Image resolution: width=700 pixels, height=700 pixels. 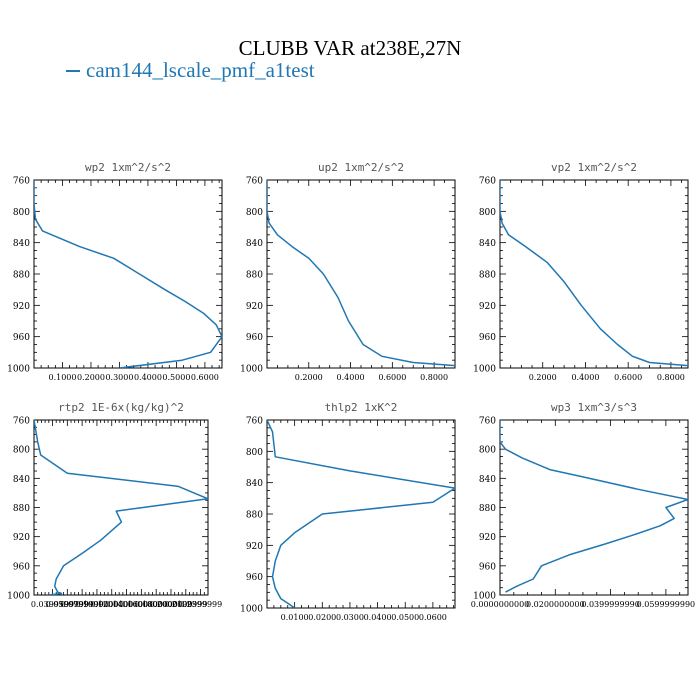 What do you see at coordinates (126, 604) in the screenshot?
I see `x-tick-label: 0.1400000` at bounding box center [126, 604].